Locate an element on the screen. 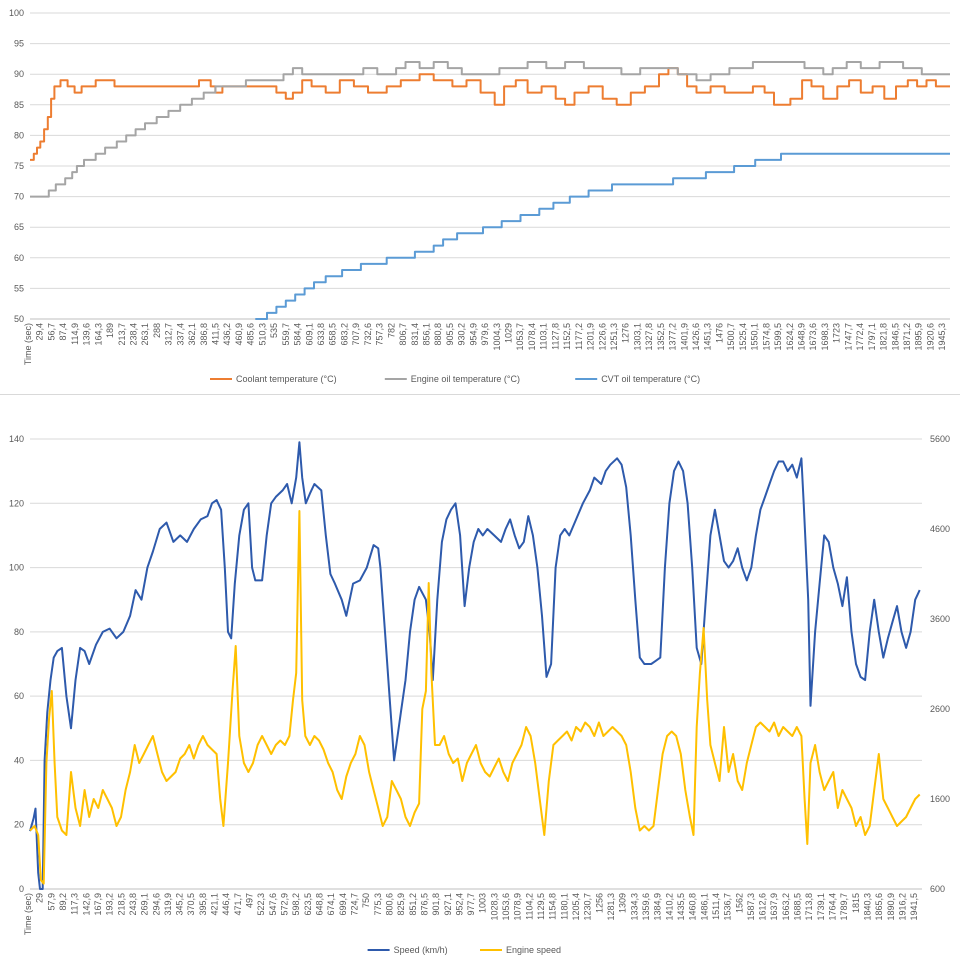 Image resolution: width=960 pixels, height=966 pixels. x-tick-label: 1624,2 is located at coordinates (790, 337).